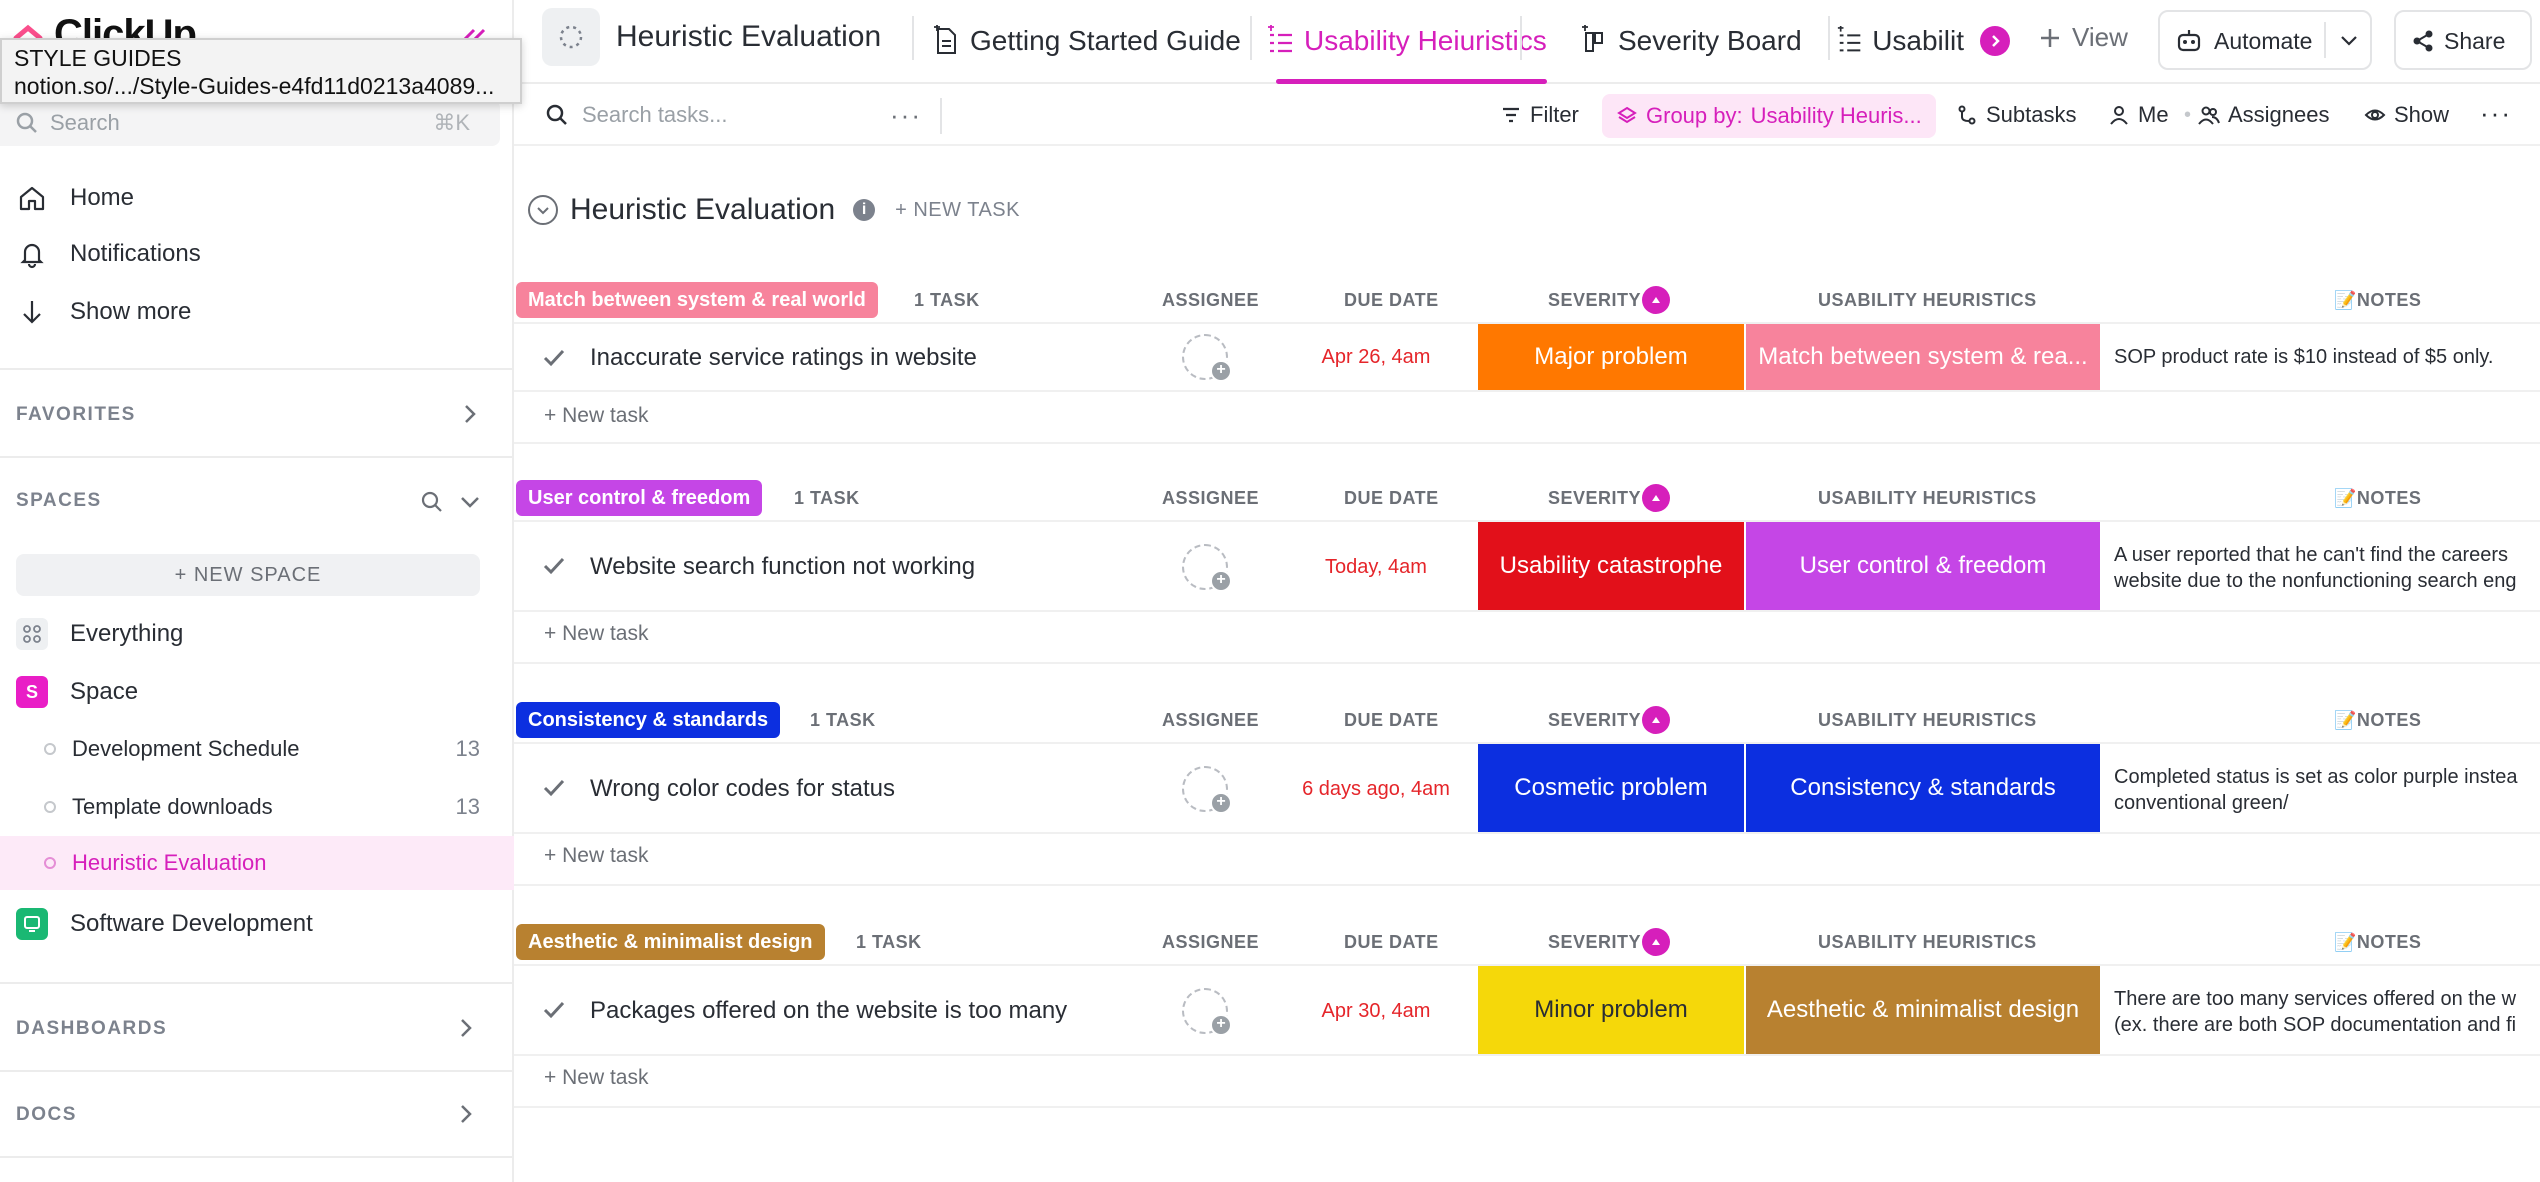 This screenshot has width=2540, height=1182. Describe the element at coordinates (648, 720) in the screenshot. I see `group-label: Consistency & standards` at that location.